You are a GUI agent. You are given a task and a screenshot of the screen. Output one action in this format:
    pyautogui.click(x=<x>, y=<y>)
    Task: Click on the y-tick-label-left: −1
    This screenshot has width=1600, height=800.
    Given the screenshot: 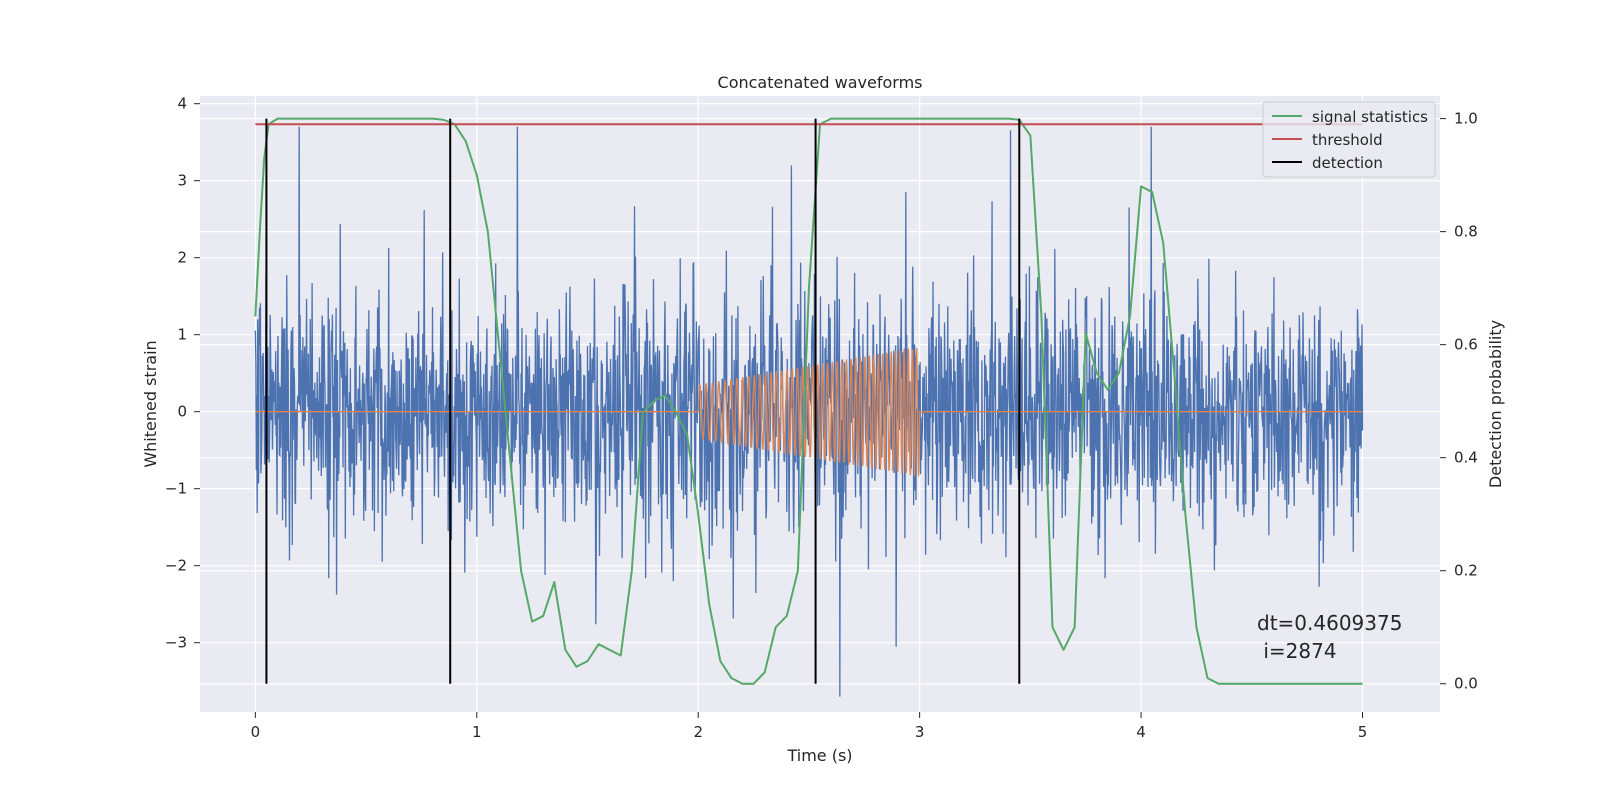 What is the action you would take?
    pyautogui.click(x=176, y=489)
    